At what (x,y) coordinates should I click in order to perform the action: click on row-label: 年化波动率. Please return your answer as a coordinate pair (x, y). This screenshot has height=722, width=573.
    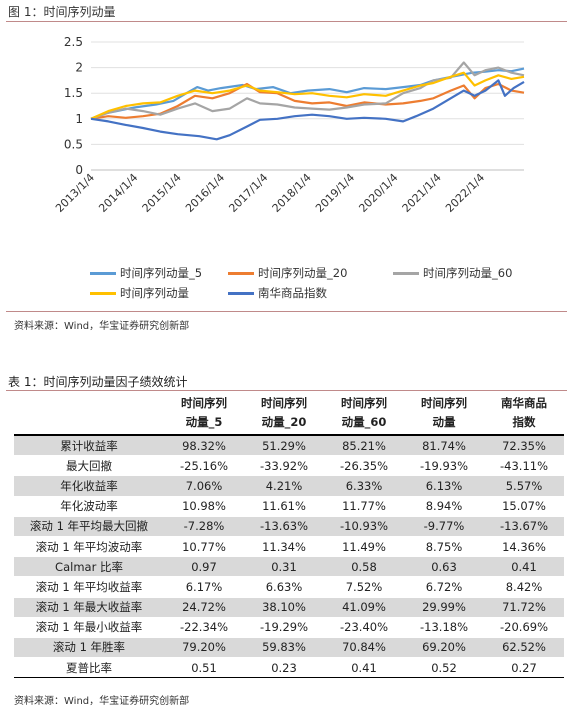
    Looking at the image, I should click on (89, 506).